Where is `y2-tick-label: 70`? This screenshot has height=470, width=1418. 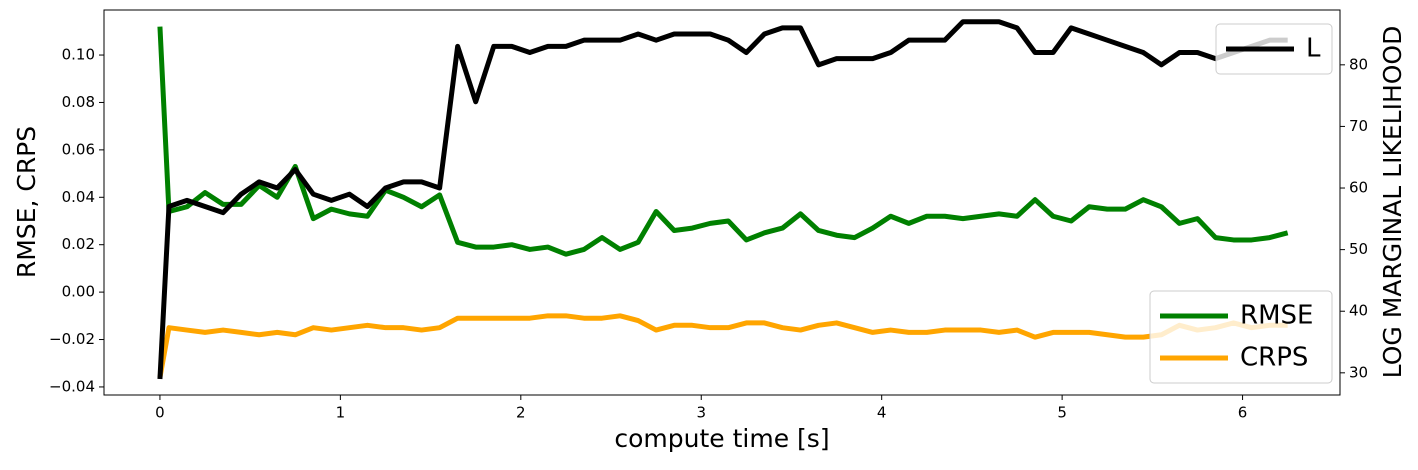
y2-tick-label: 70 is located at coordinates (1358, 126).